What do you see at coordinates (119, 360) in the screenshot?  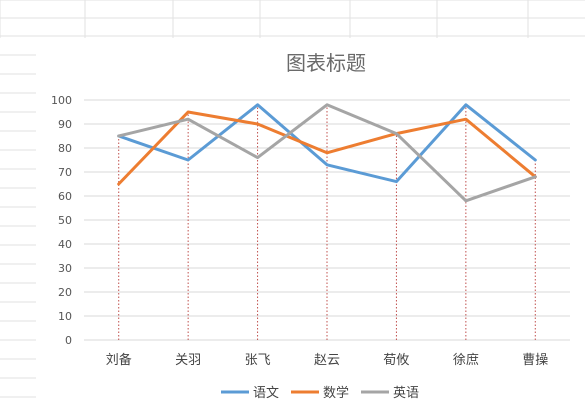 I see `x-tick-label: 刘备` at bounding box center [119, 360].